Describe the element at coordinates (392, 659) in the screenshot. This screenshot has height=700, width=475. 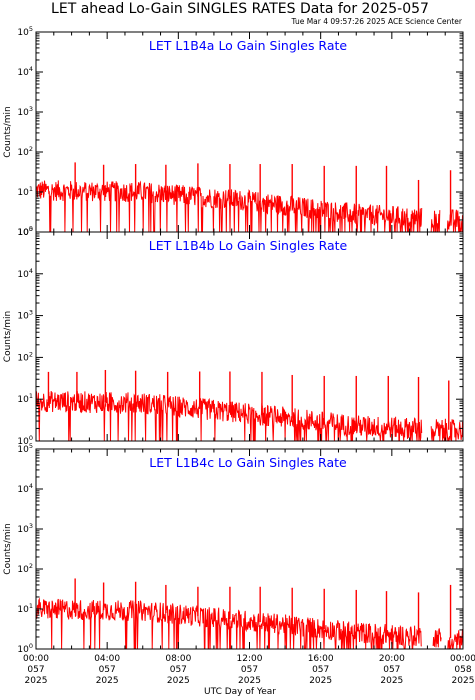
I see `x-tick-time: 20:00` at that location.